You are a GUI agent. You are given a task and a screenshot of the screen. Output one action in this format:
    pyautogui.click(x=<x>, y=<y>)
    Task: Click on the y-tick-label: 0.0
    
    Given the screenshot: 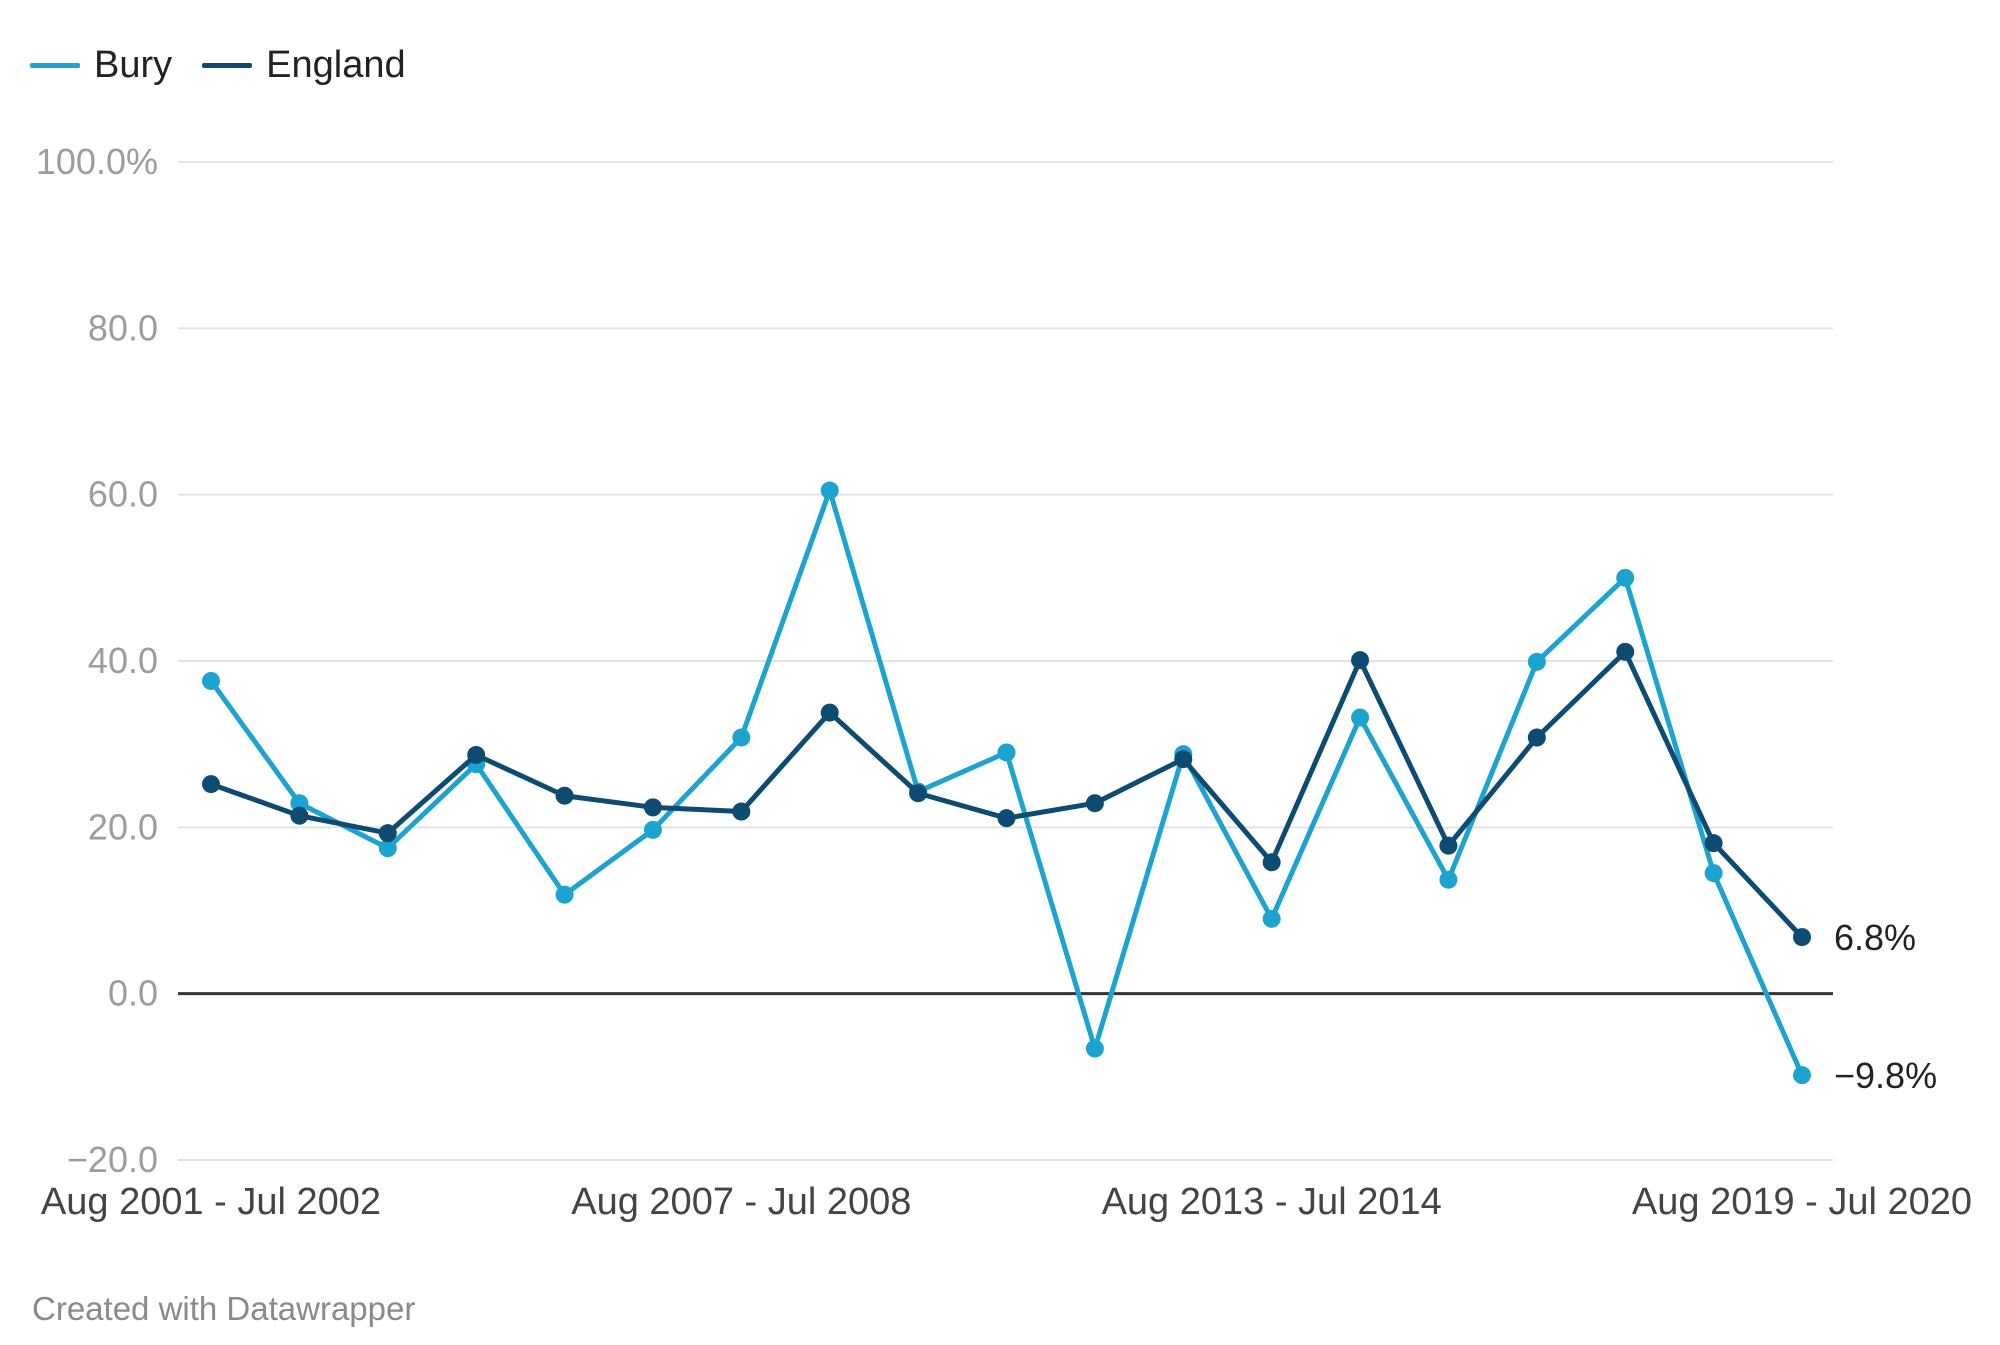 What is the action you would take?
    pyautogui.click(x=133, y=993)
    